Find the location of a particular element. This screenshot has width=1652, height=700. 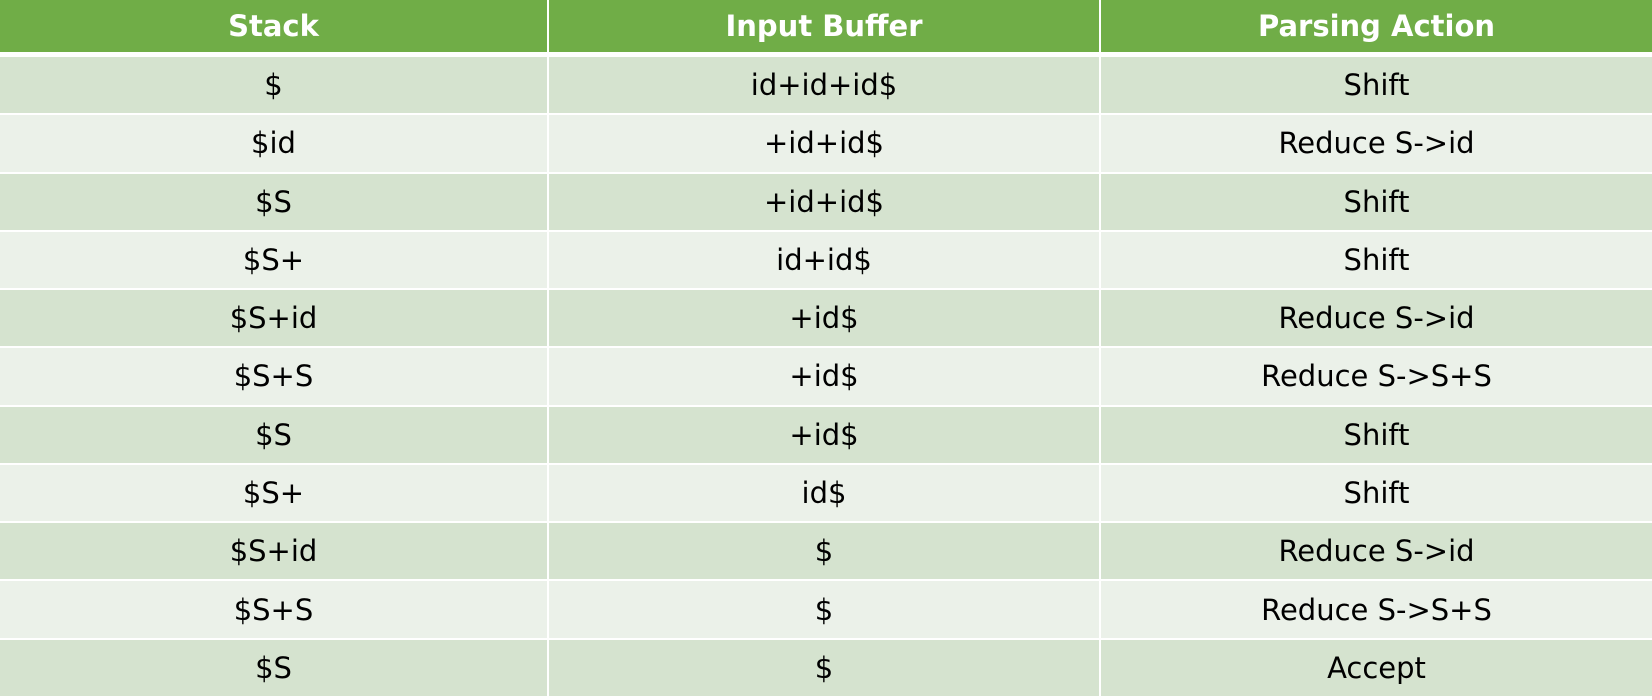

input-buffer-cell: id+id$ is located at coordinates (825, 261).